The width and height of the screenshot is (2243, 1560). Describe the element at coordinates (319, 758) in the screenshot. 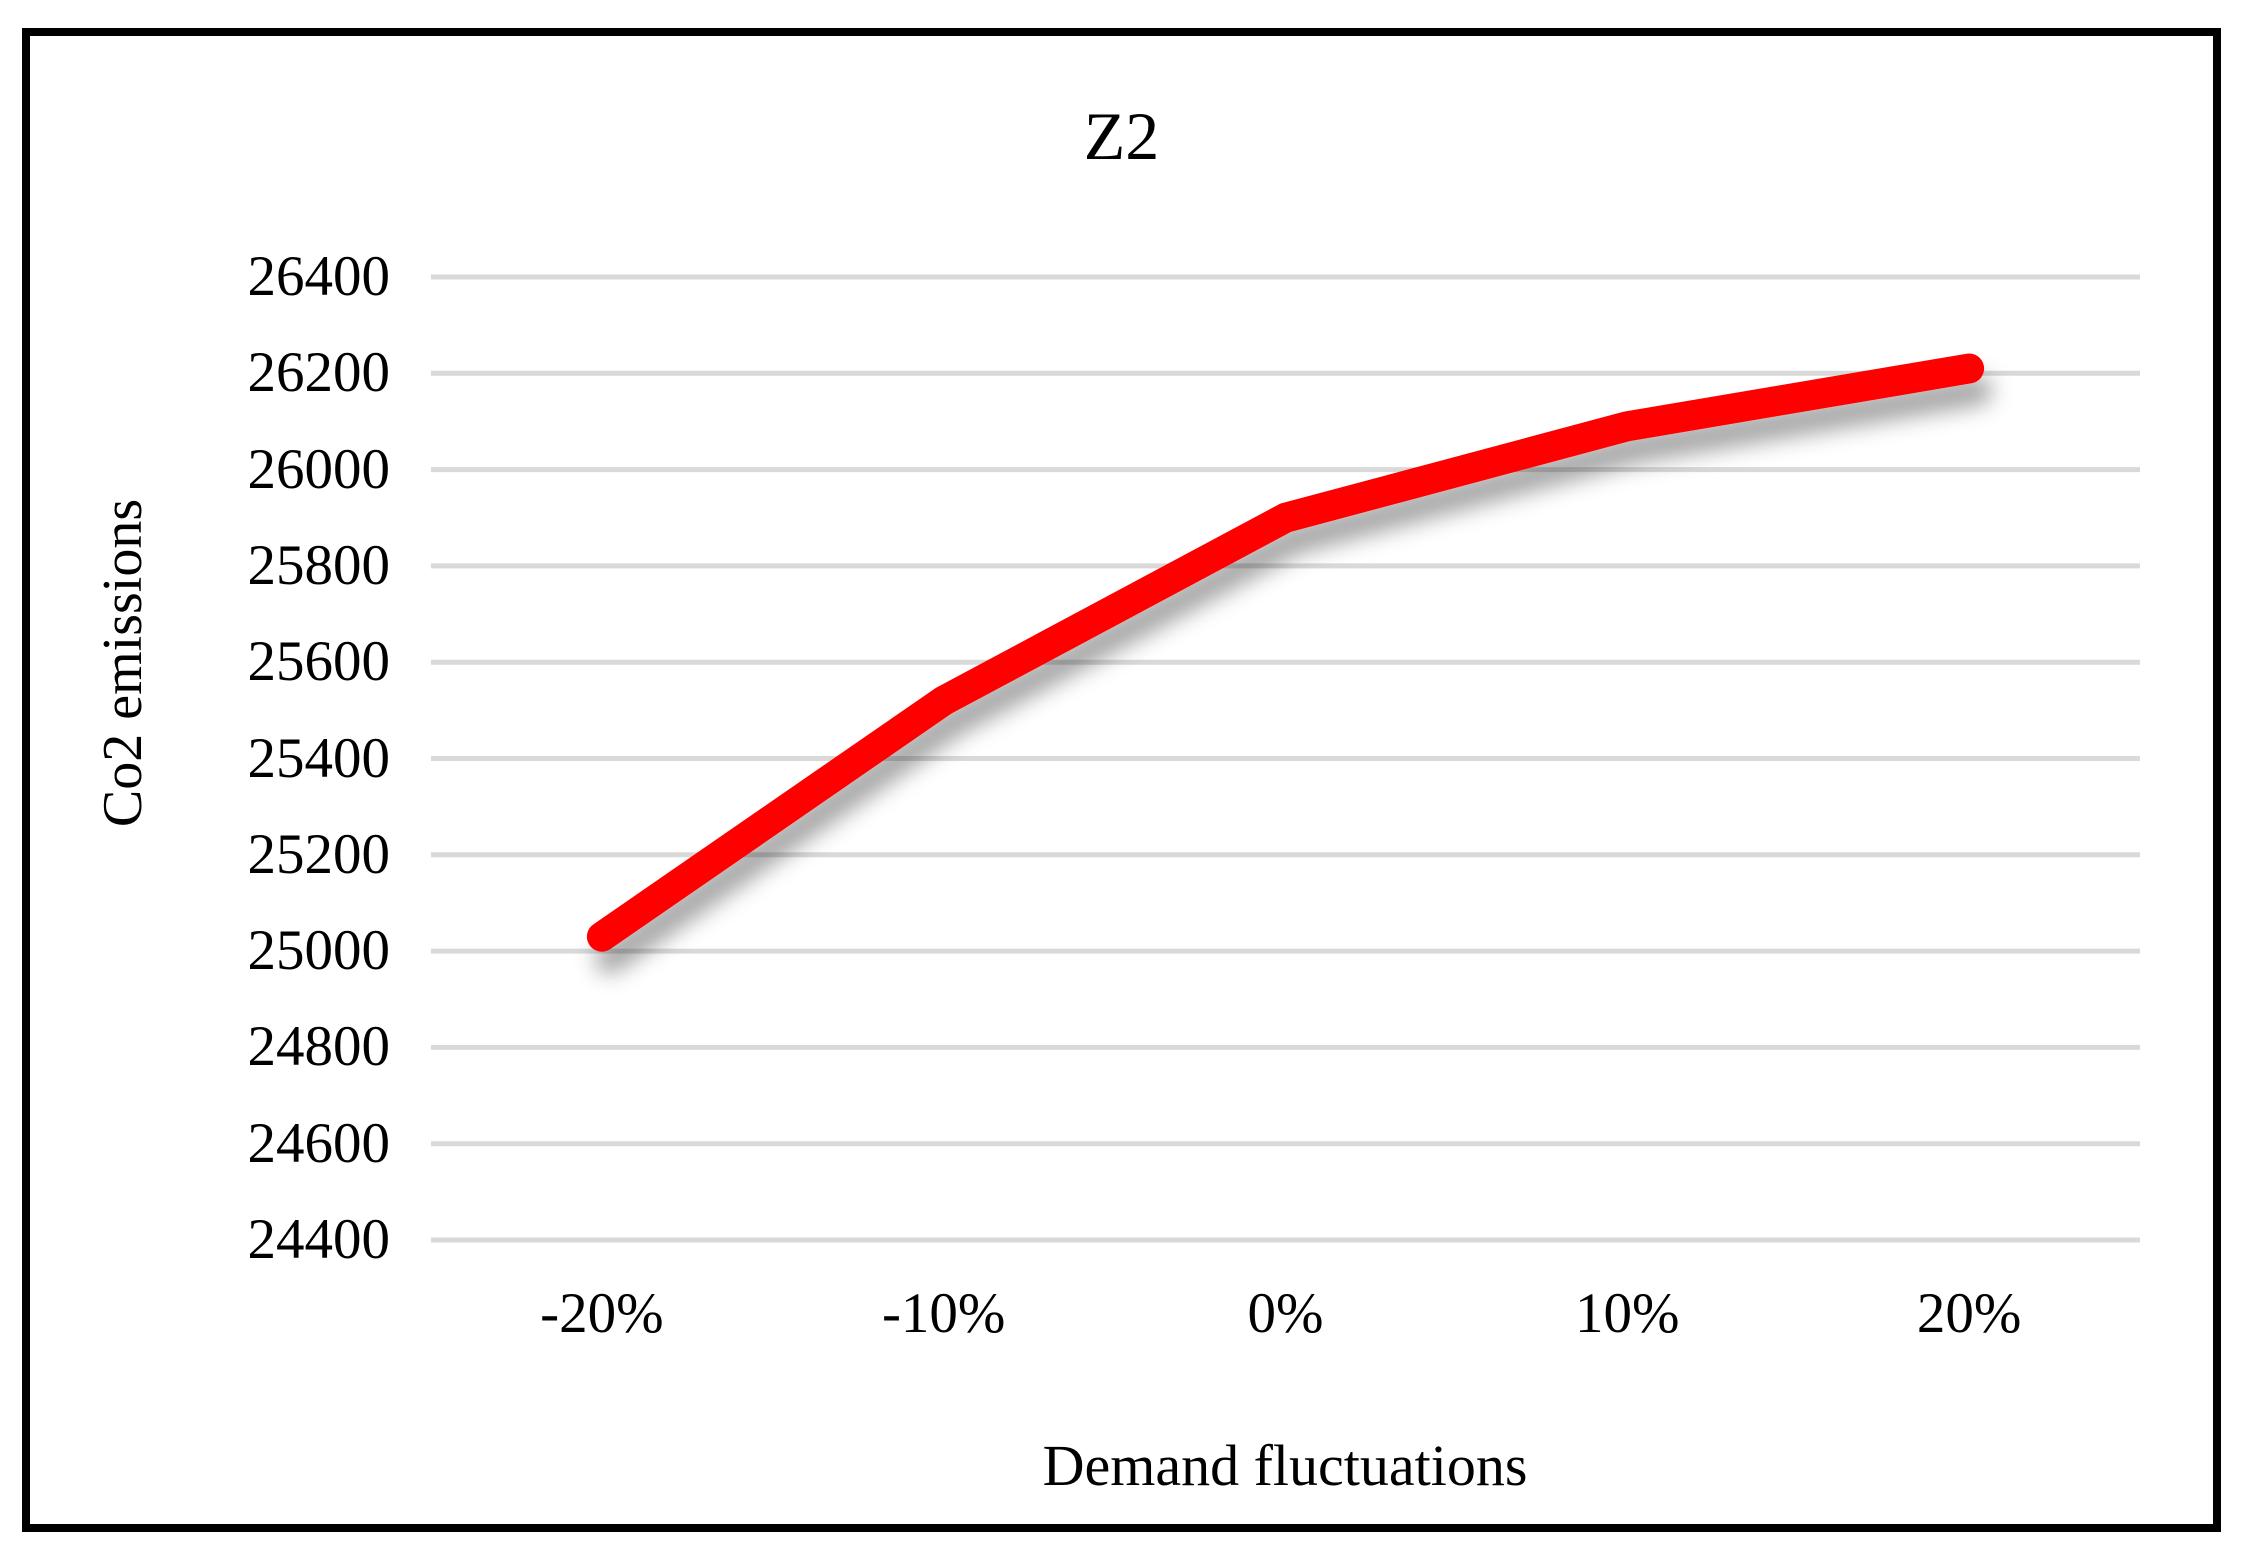

I see `y-tick-label: 25400` at that location.